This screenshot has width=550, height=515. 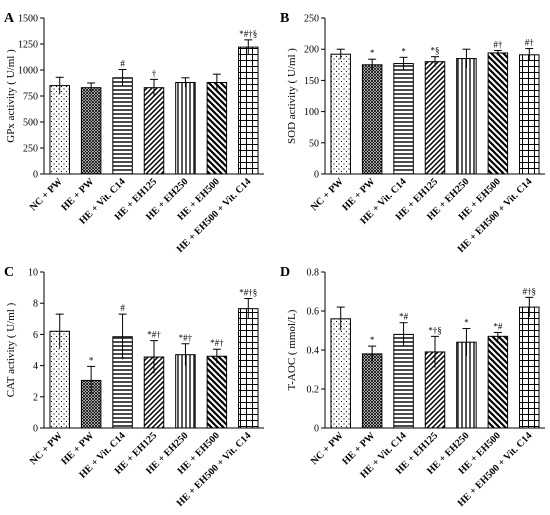 I want to click on significance-label: #†§, so click(x=530, y=291).